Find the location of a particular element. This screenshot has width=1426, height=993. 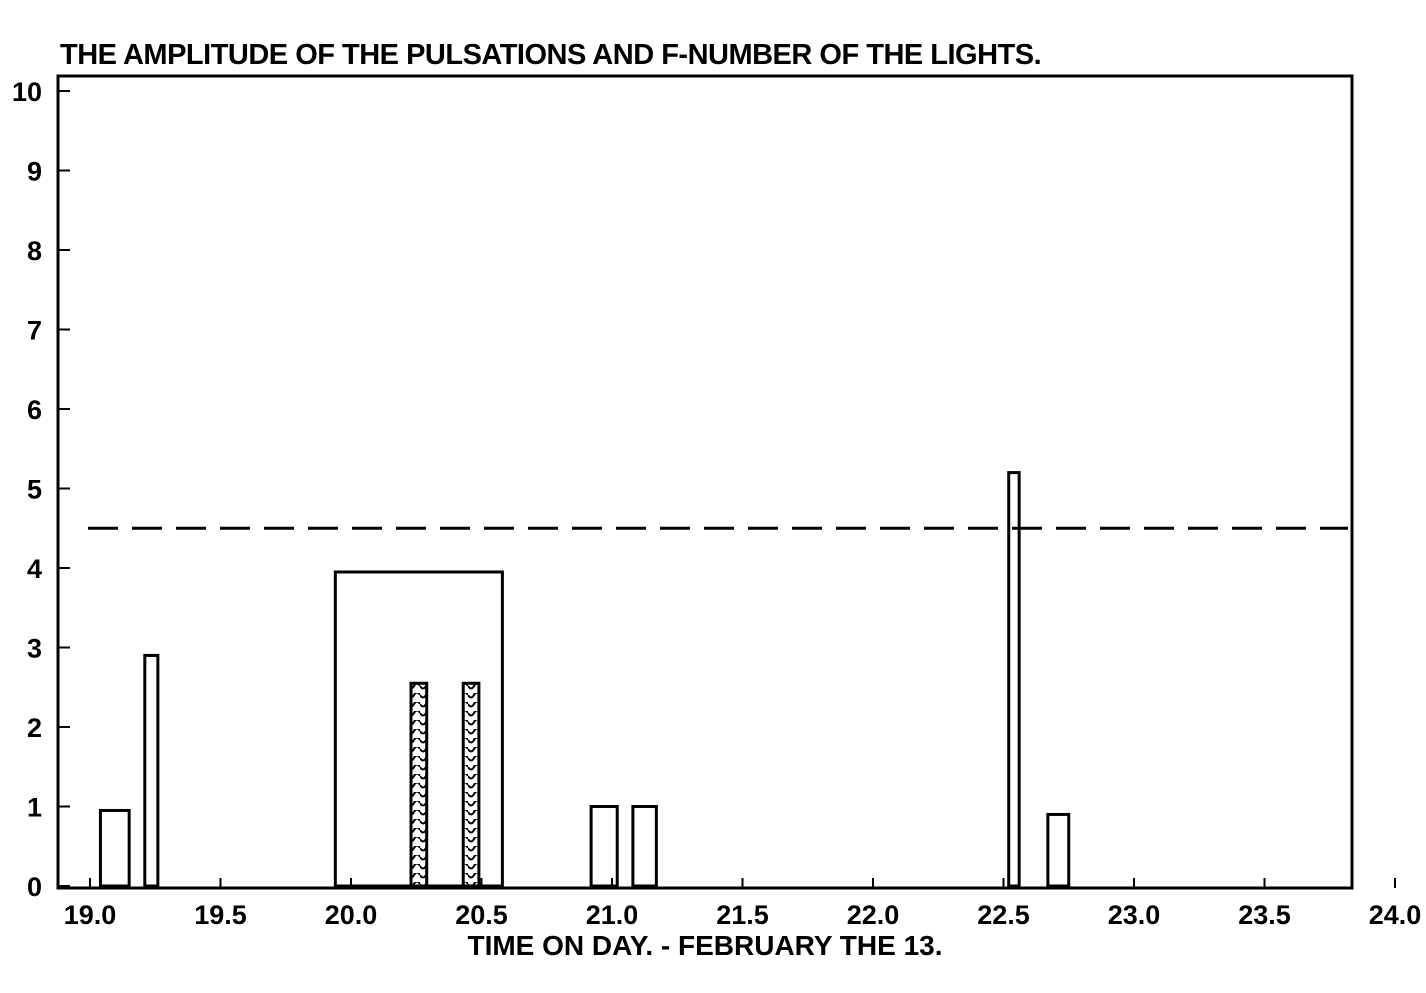

y-tick-label: 1 is located at coordinates (34, 808).